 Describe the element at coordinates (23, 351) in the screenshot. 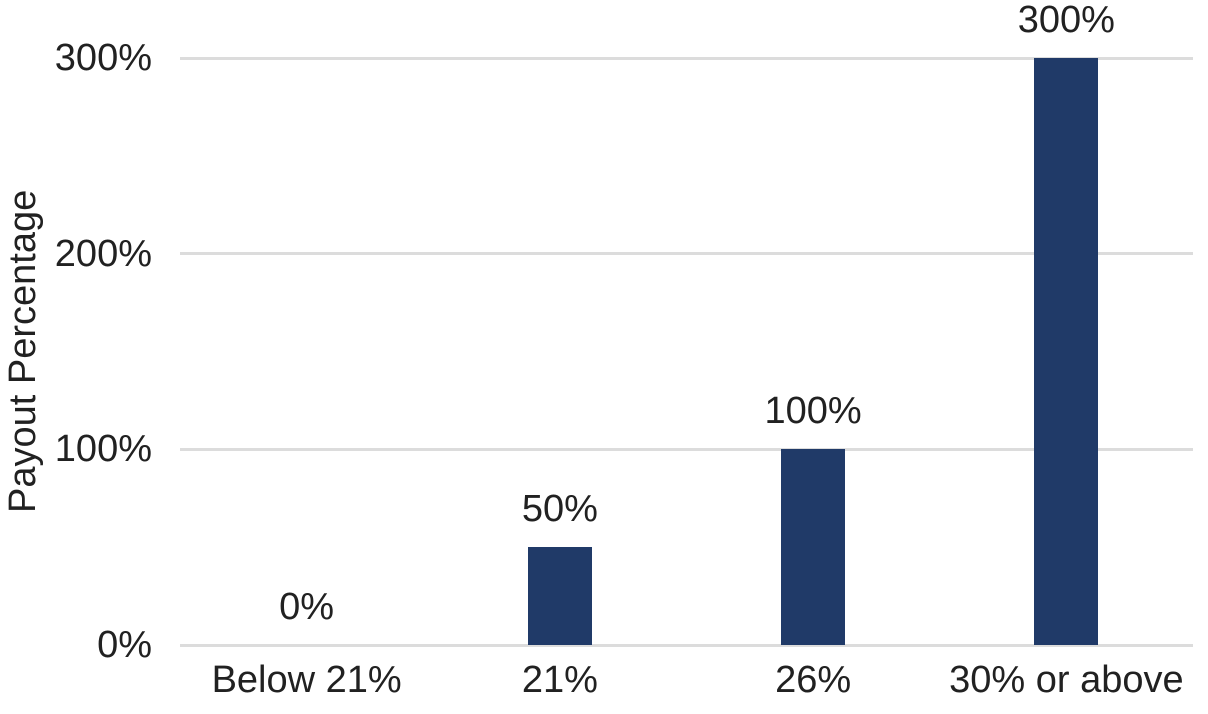

I see `y-axis-title: Payout Percentage` at that location.